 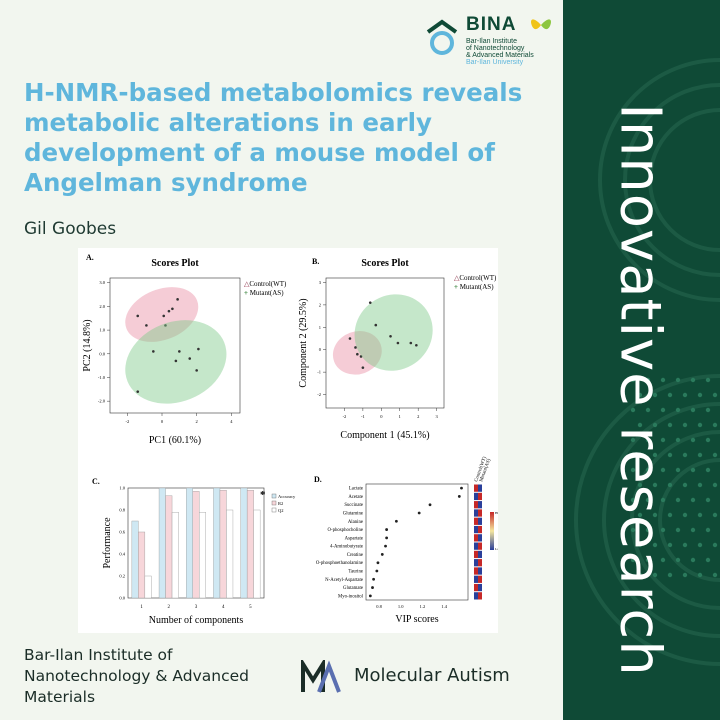 I want to click on x-tick-label: 3, so click(x=437, y=416).